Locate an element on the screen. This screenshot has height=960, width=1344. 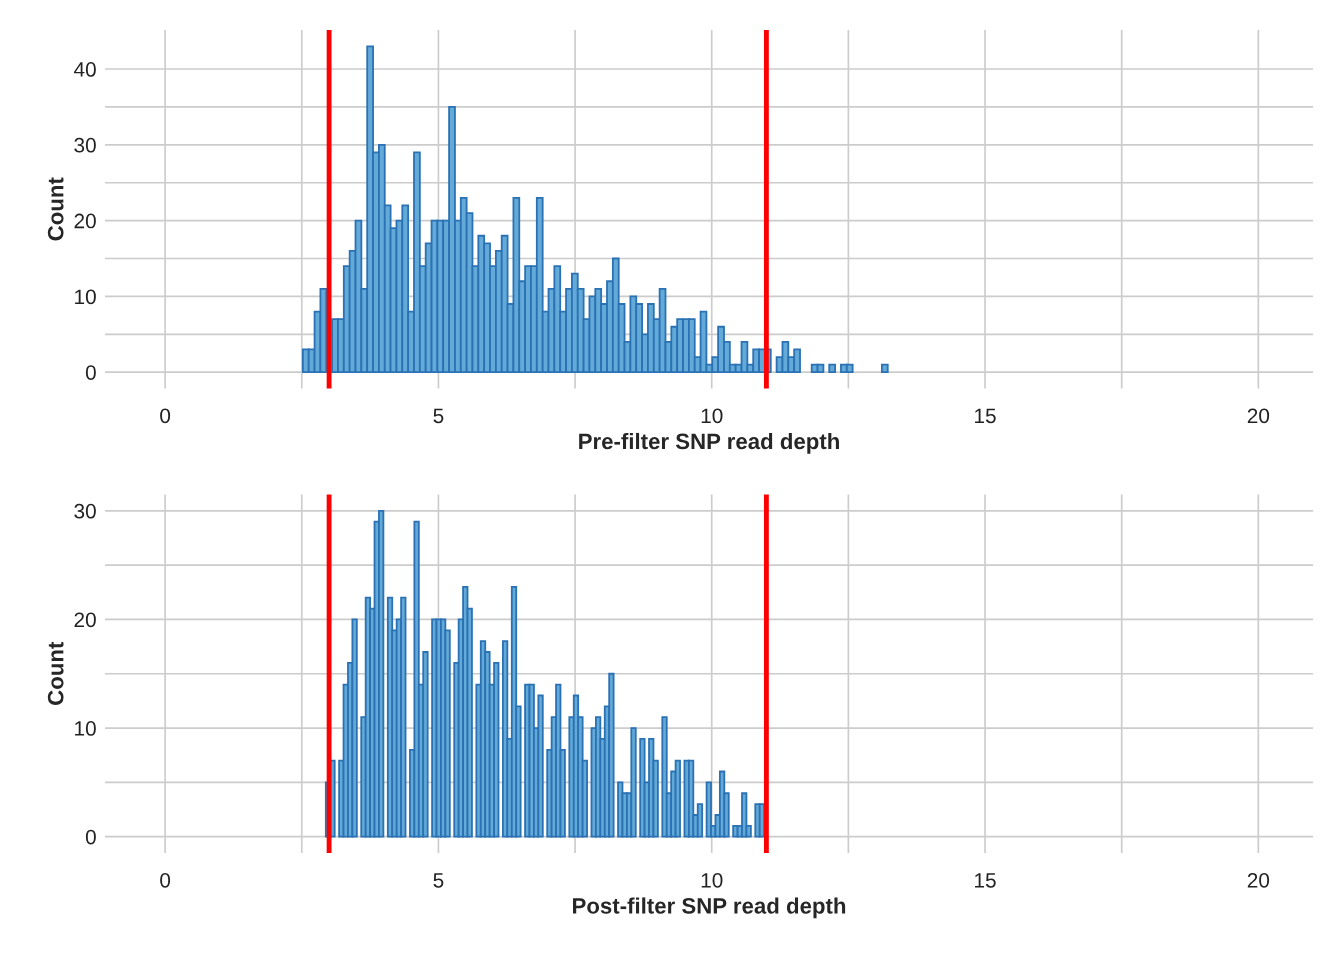
x-axis-title: Pre-filter SNP read depth is located at coordinates (709, 443).